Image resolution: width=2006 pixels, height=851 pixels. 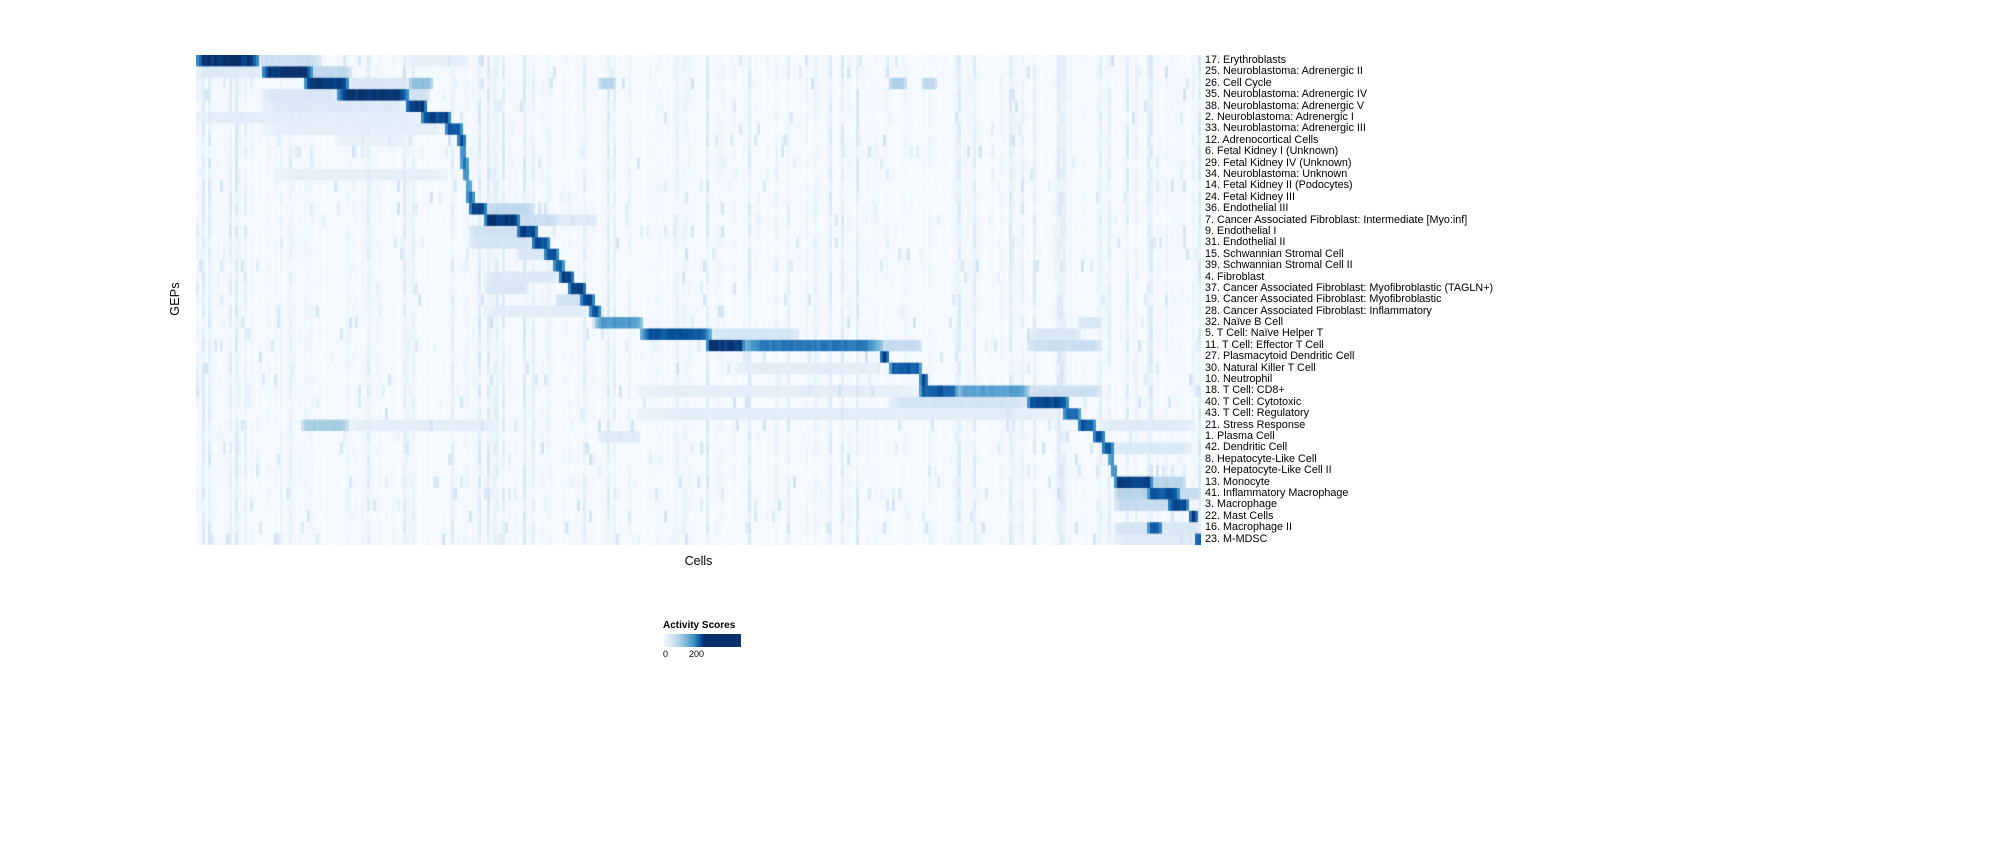 What do you see at coordinates (1274, 253) in the screenshot?
I see `row-label: 15. Schwannian Stromal Cell` at bounding box center [1274, 253].